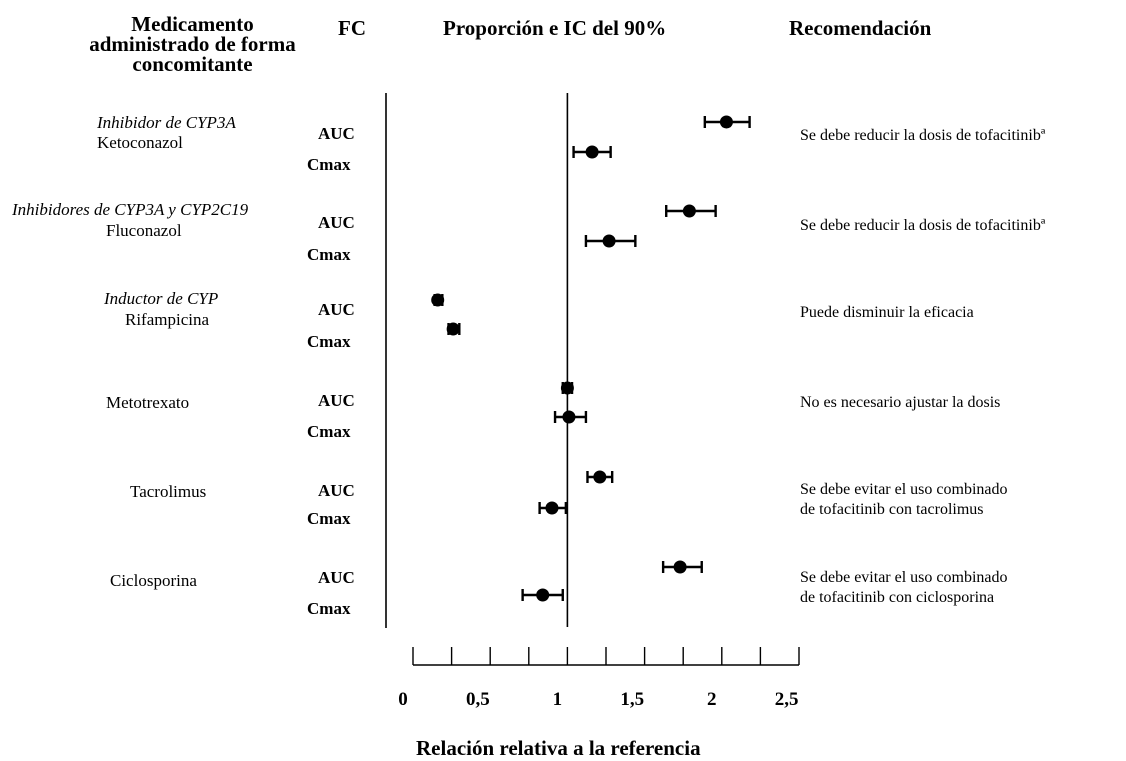 The image size is (1126, 761). What do you see at coordinates (712, 700) in the screenshot?
I see `x-tick-label-4: 2` at bounding box center [712, 700].